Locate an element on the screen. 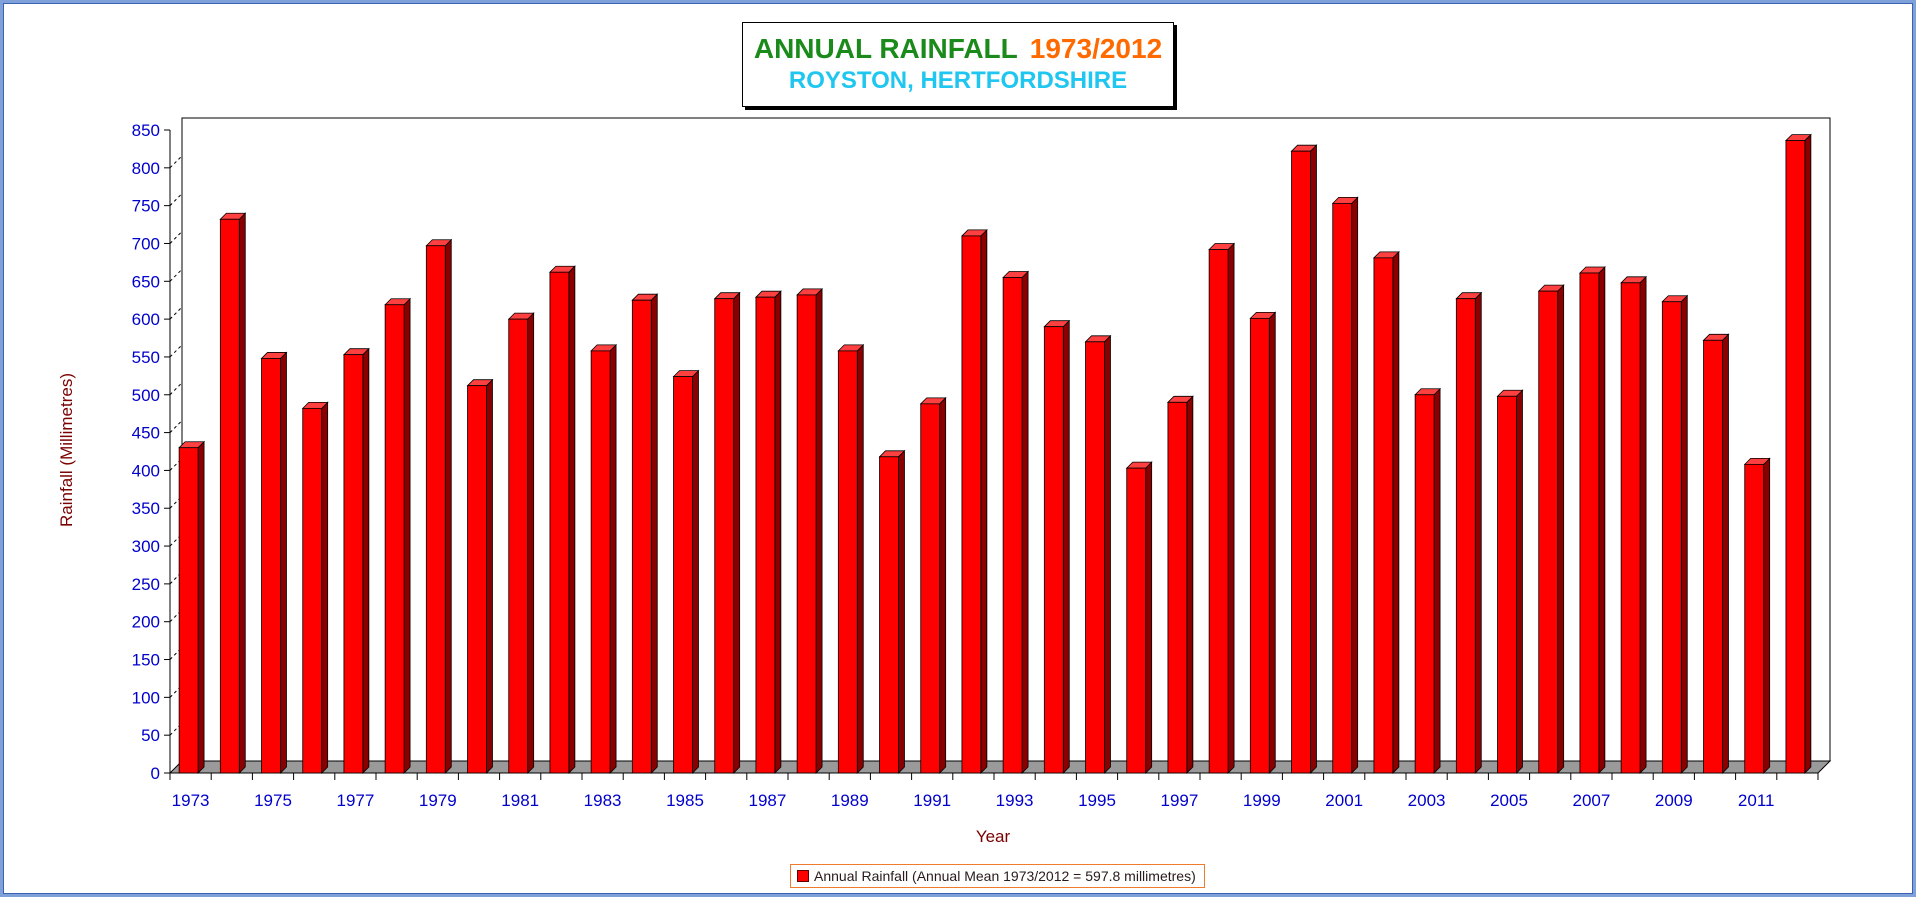 The height and width of the screenshot is (897, 1916). y-tick-label: 500 is located at coordinates (146, 395).